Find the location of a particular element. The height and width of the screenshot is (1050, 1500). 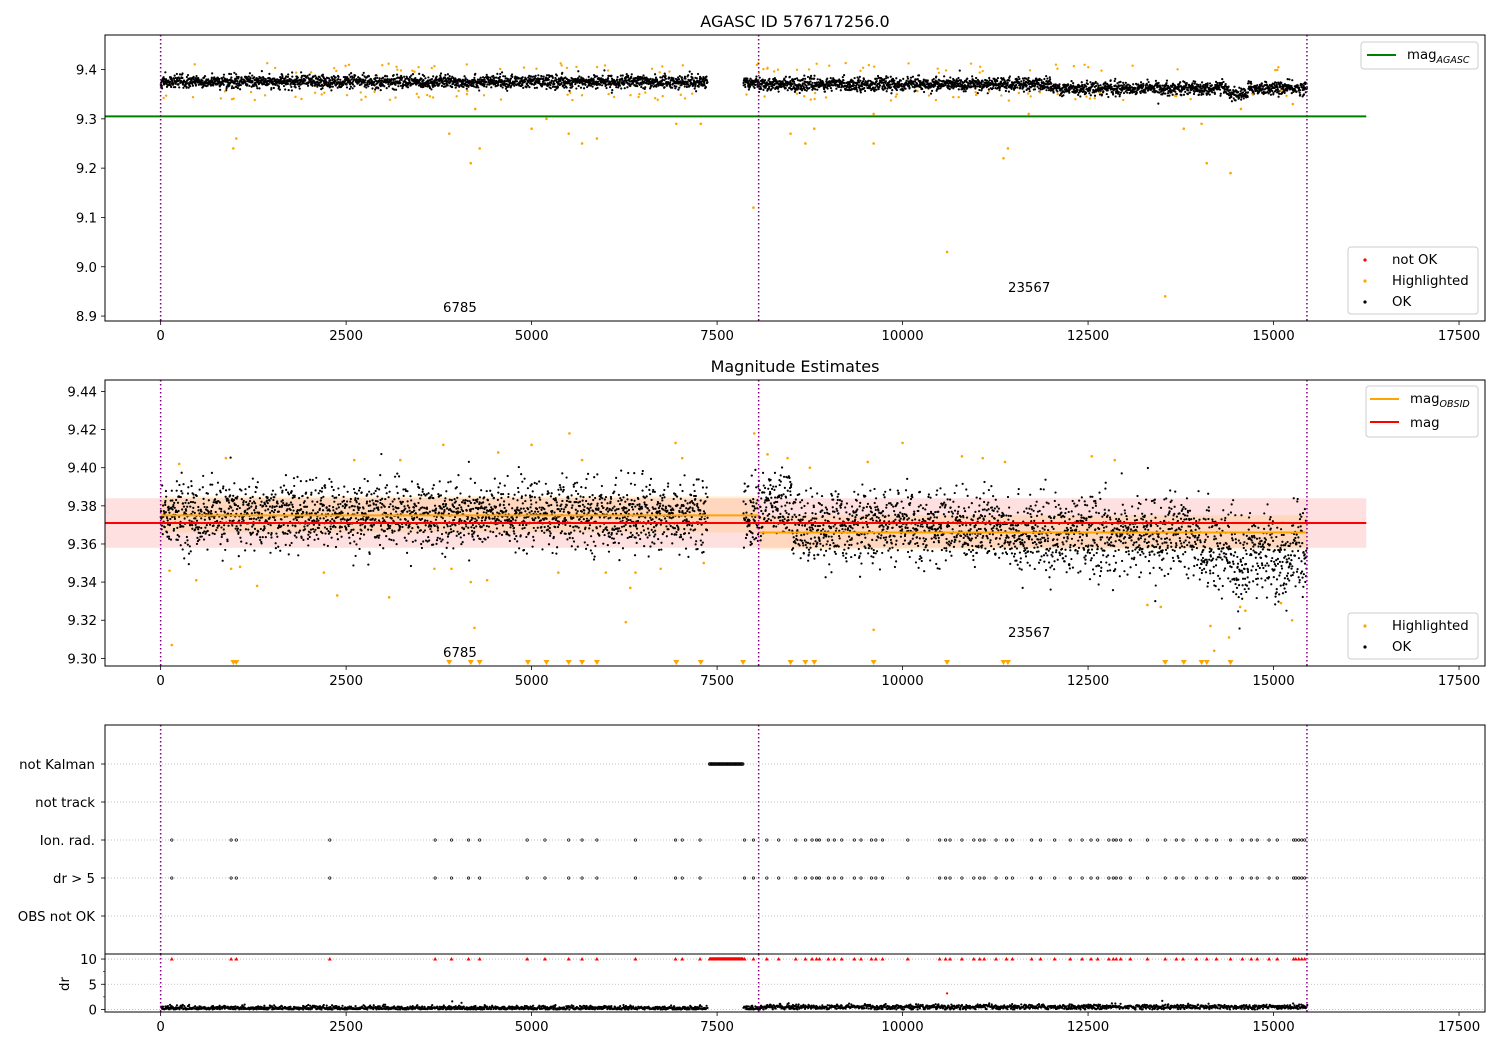

y-tick-label: 8.9 is located at coordinates (86, 317).